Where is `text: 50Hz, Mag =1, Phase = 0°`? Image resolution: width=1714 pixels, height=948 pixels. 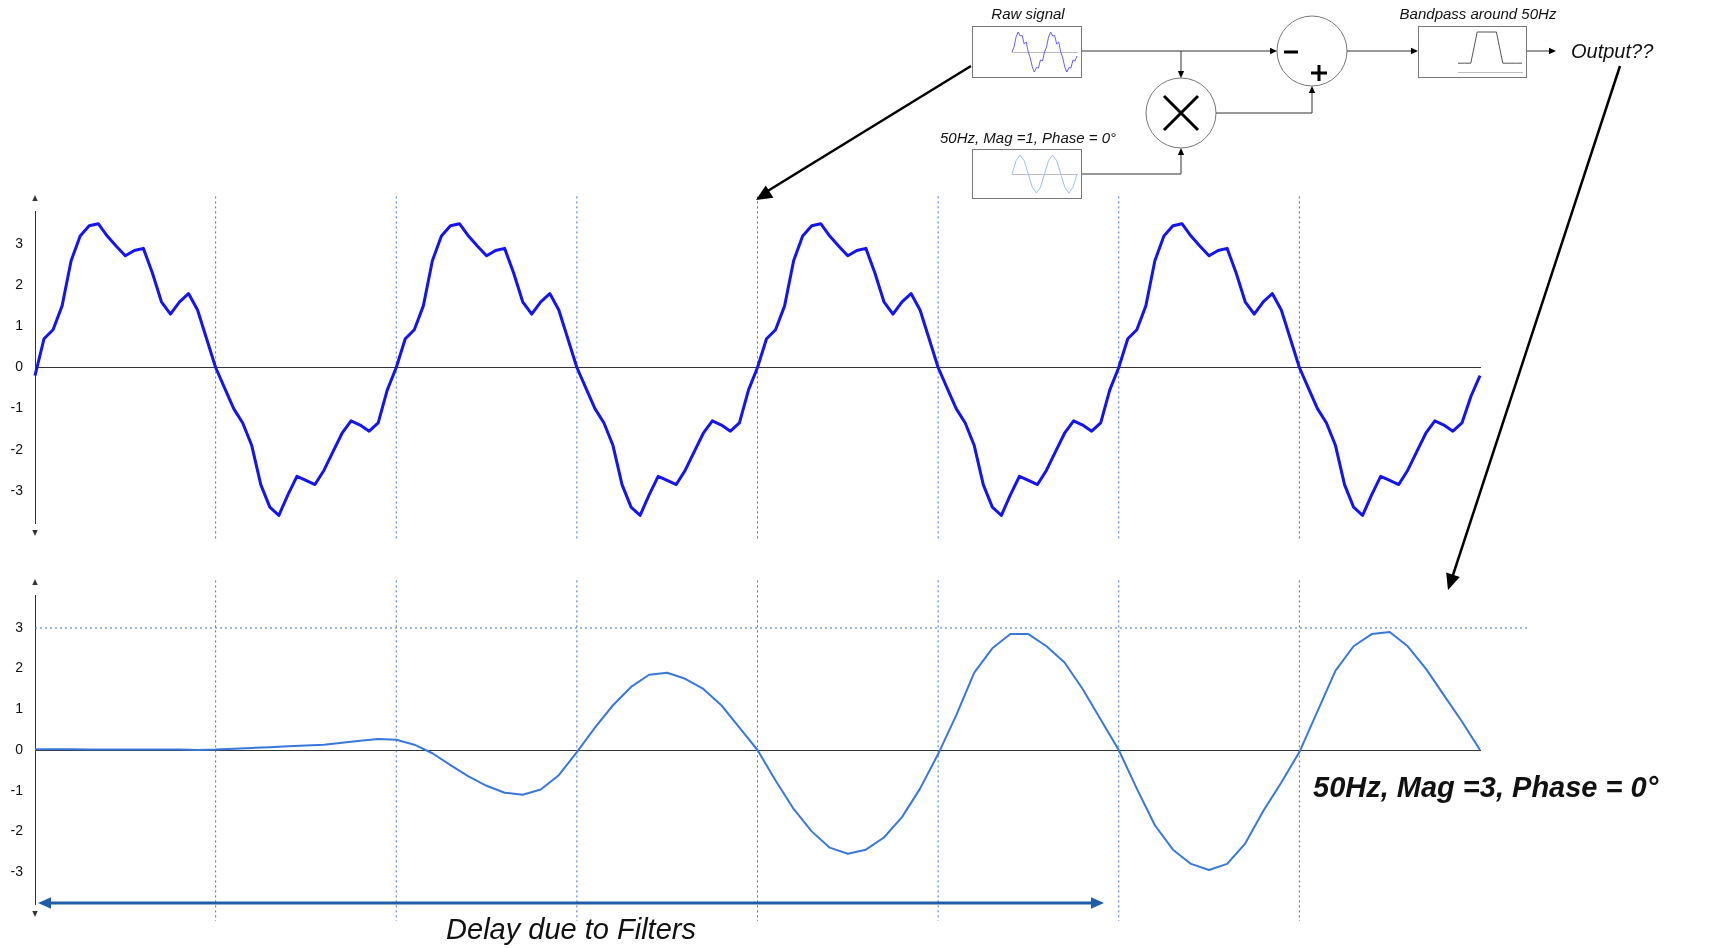 text: 50Hz, Mag =1, Phase = 0° is located at coordinates (1028, 137).